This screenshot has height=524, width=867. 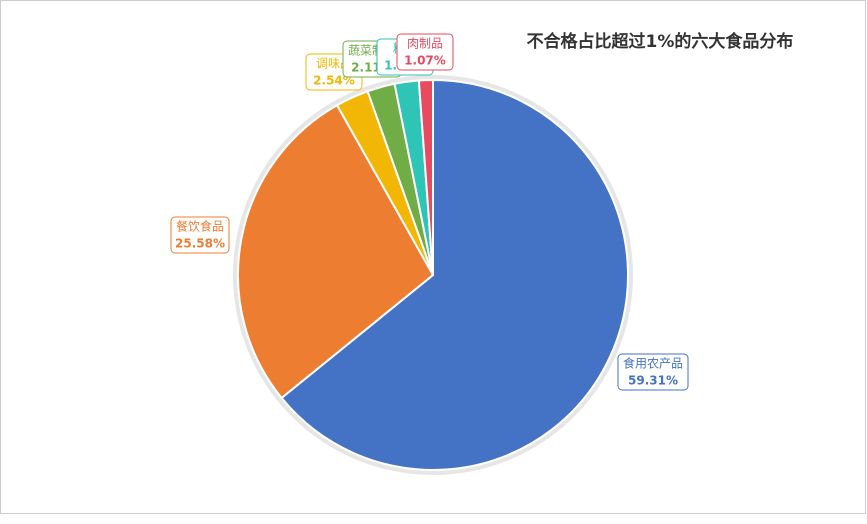 I want to click on label-name: 餐饮食品, so click(x=200, y=226).